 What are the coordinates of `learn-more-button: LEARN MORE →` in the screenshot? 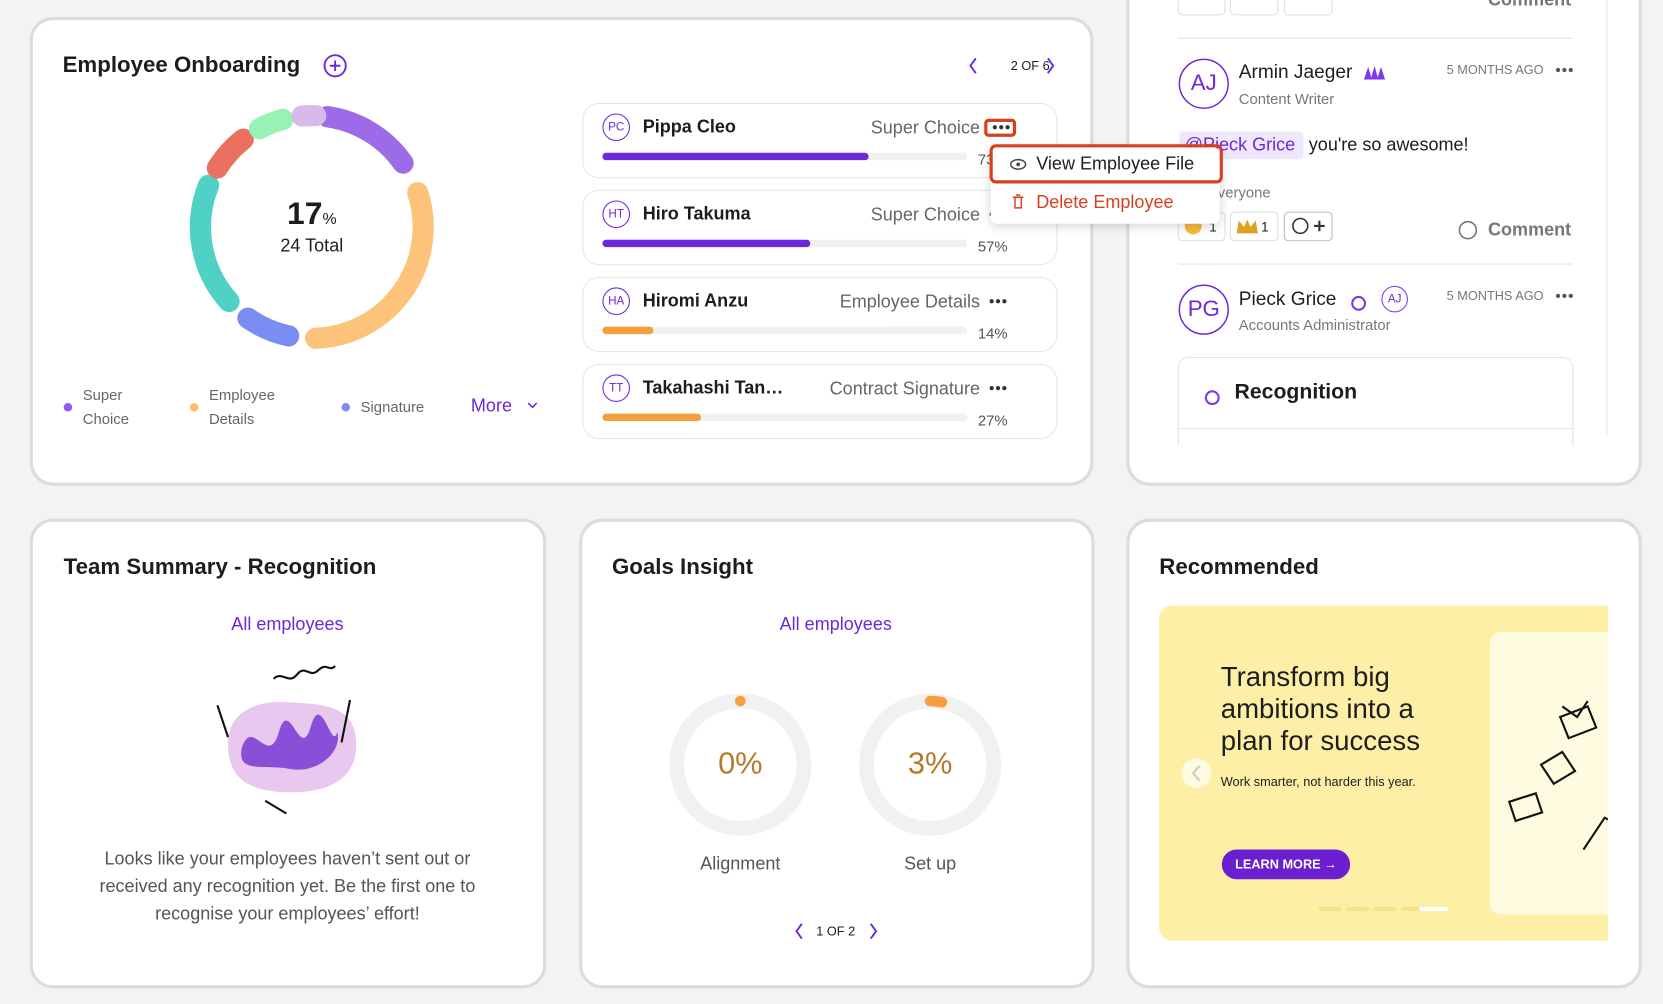 It's located at (1286, 864).